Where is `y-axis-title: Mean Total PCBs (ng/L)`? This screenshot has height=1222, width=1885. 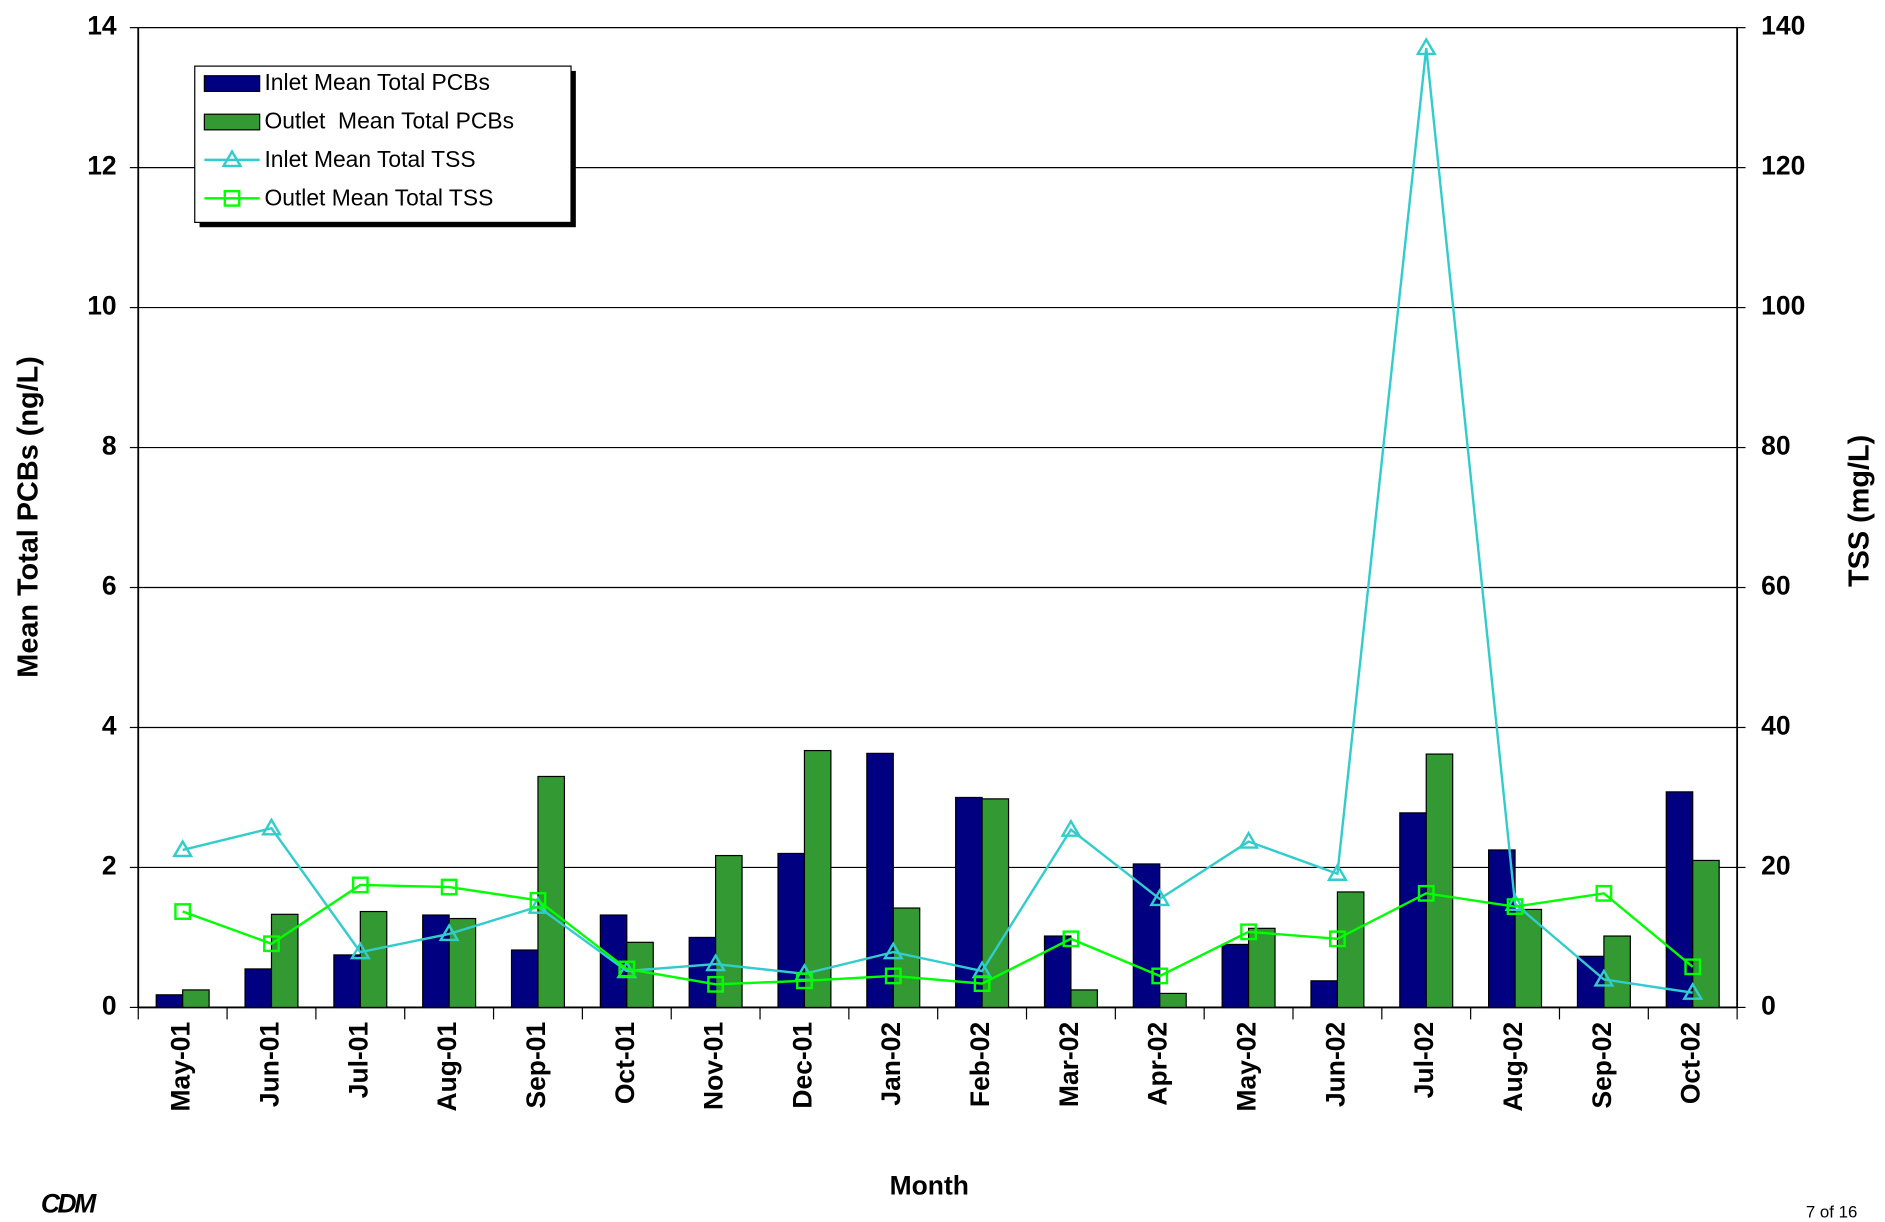 y-axis-title: Mean Total PCBs (ng/L) is located at coordinates (29, 517).